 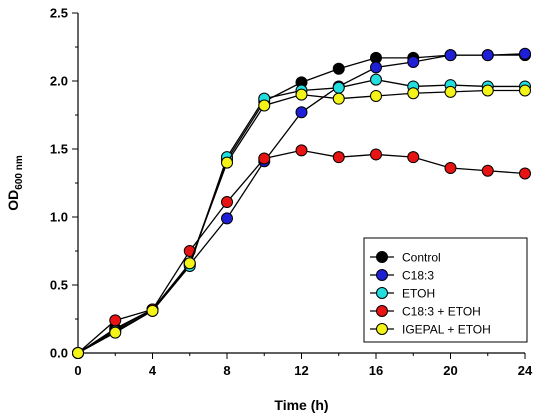 What do you see at coordinates (301, 405) in the screenshot?
I see `x-axis-title: Time (h)` at bounding box center [301, 405].